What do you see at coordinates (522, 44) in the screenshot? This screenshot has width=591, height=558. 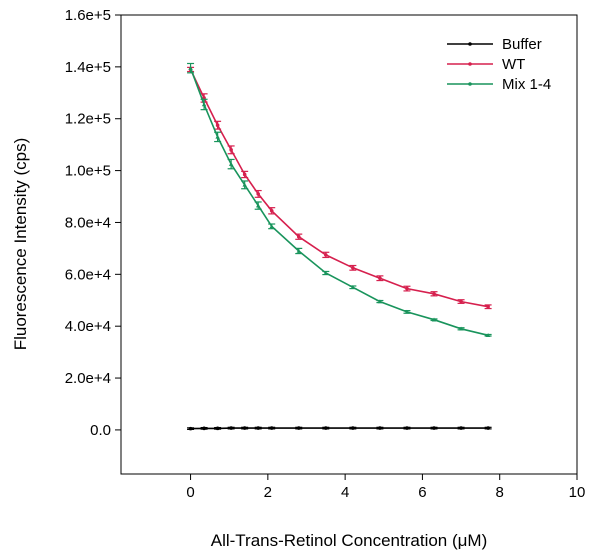 I see `legend-label: Buffer` at bounding box center [522, 44].